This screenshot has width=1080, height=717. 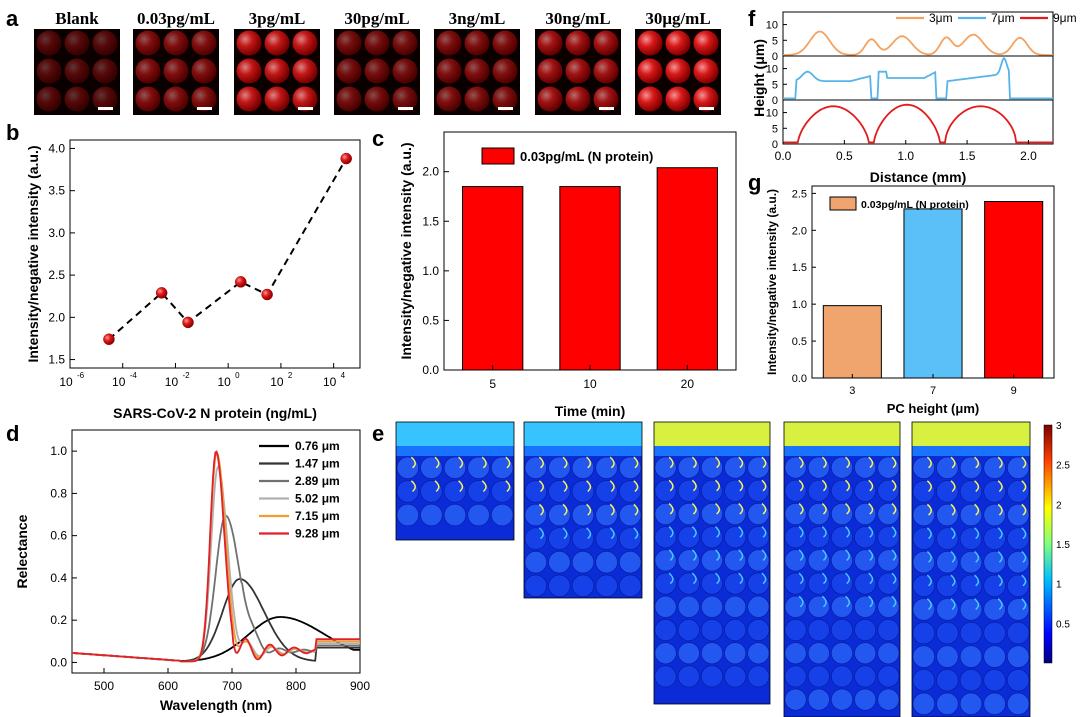 I want to click on panel-letter-a: a, so click(x=12, y=18).